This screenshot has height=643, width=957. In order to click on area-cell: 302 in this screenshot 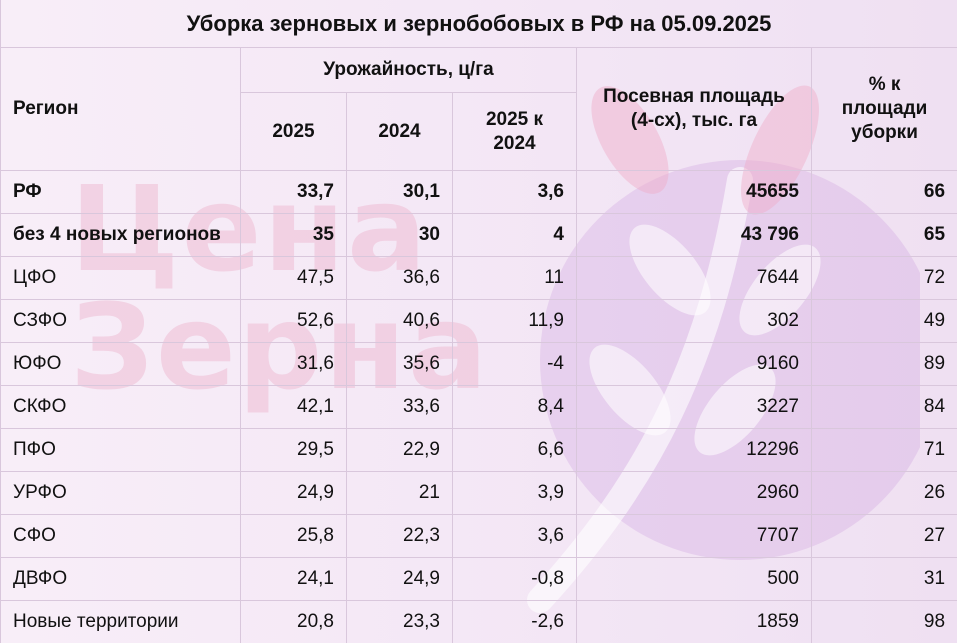, I will do `click(694, 321)`.